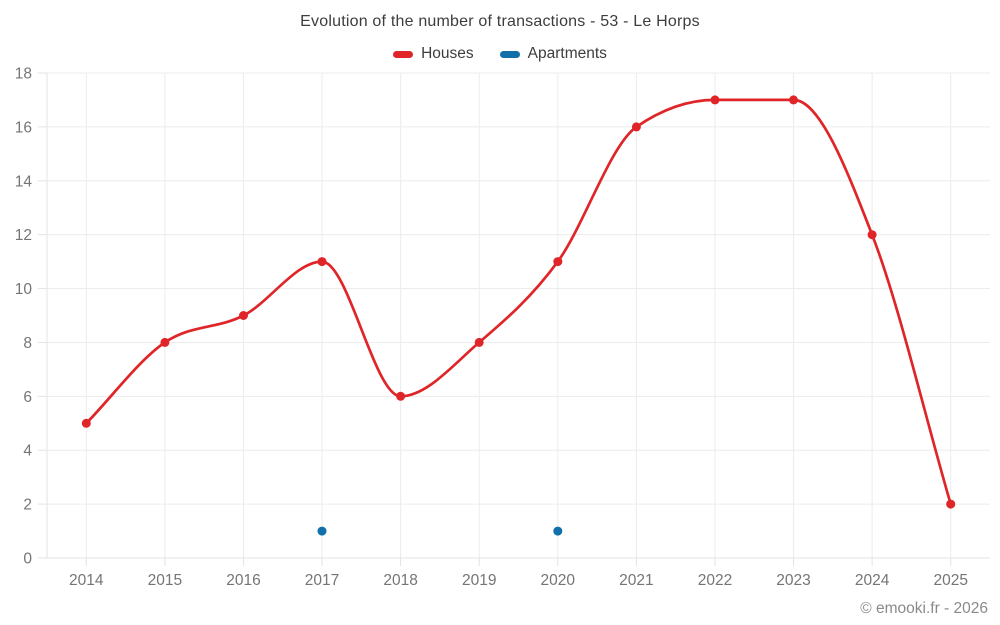 This screenshot has width=1000, height=625. I want to click on x-tick-label: 2018, so click(400, 580).